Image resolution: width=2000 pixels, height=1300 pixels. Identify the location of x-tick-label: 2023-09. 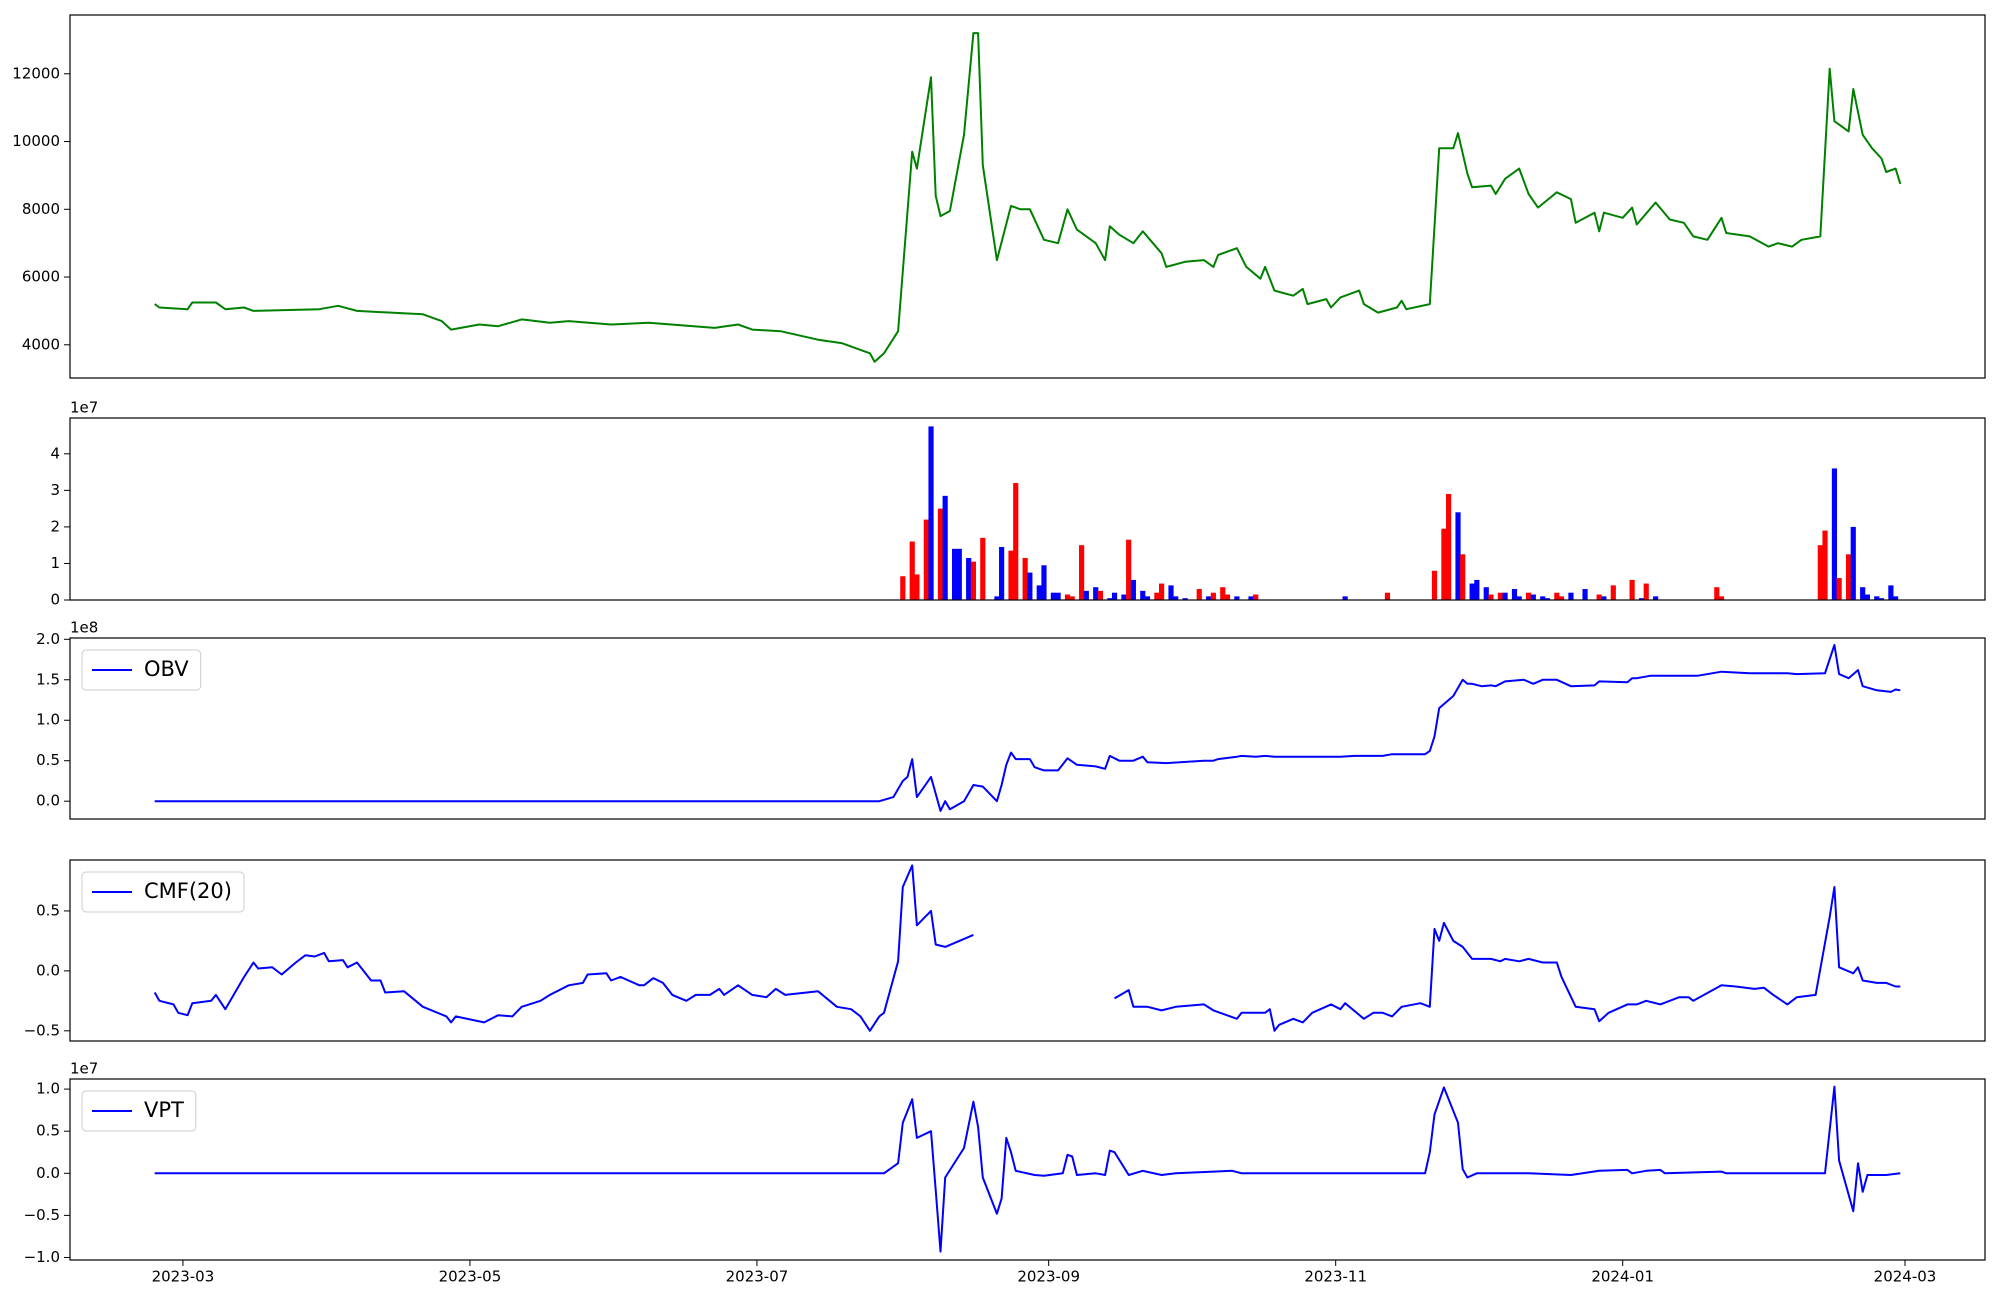
(1048, 1277).